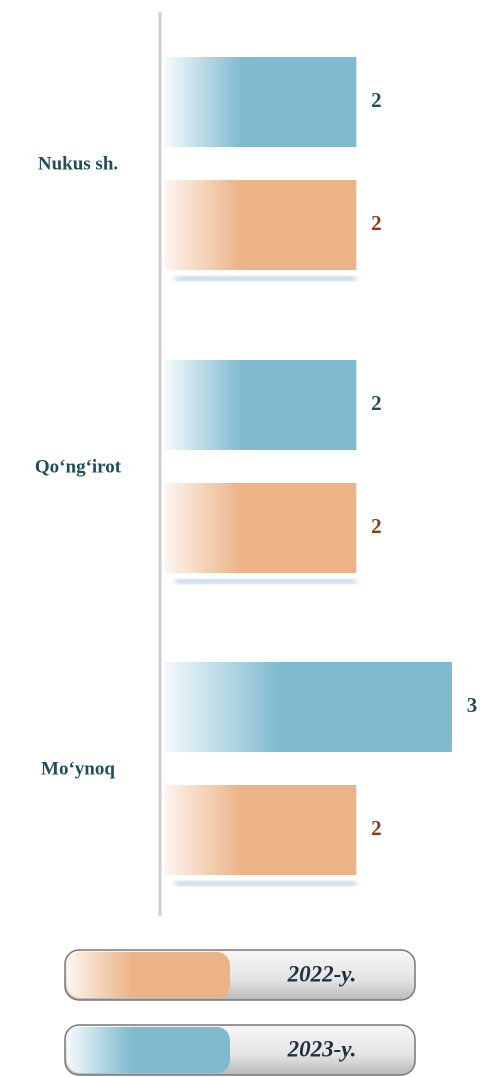  I want to click on category-label: Nukus sh., so click(78, 163).